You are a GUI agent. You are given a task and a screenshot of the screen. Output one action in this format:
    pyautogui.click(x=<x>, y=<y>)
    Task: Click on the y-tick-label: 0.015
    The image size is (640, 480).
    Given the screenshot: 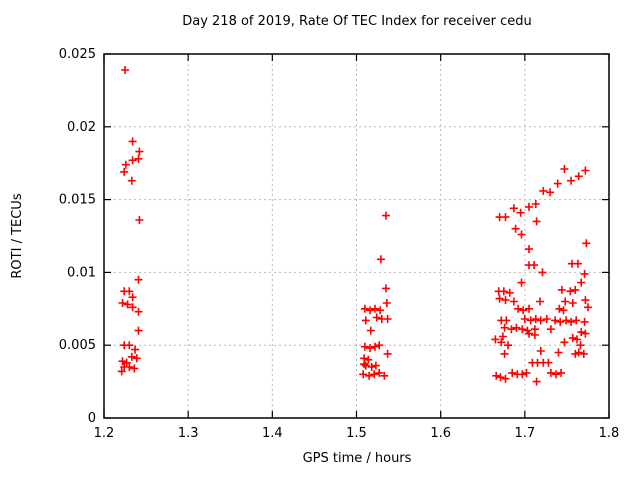 What is the action you would take?
    pyautogui.click(x=77, y=200)
    